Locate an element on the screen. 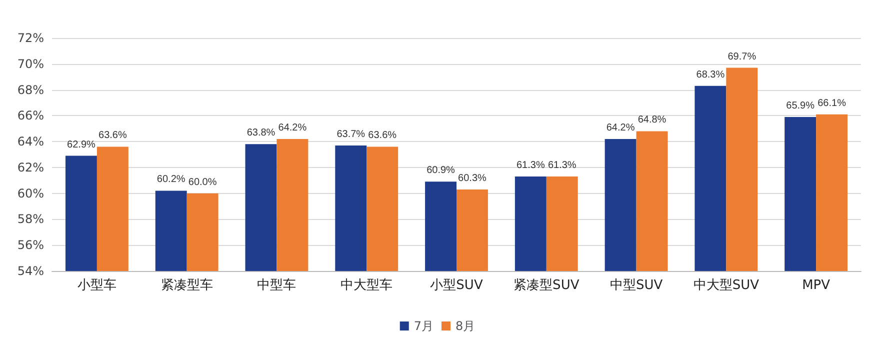  x-tick-label: 紧凑型SUV is located at coordinates (547, 285).